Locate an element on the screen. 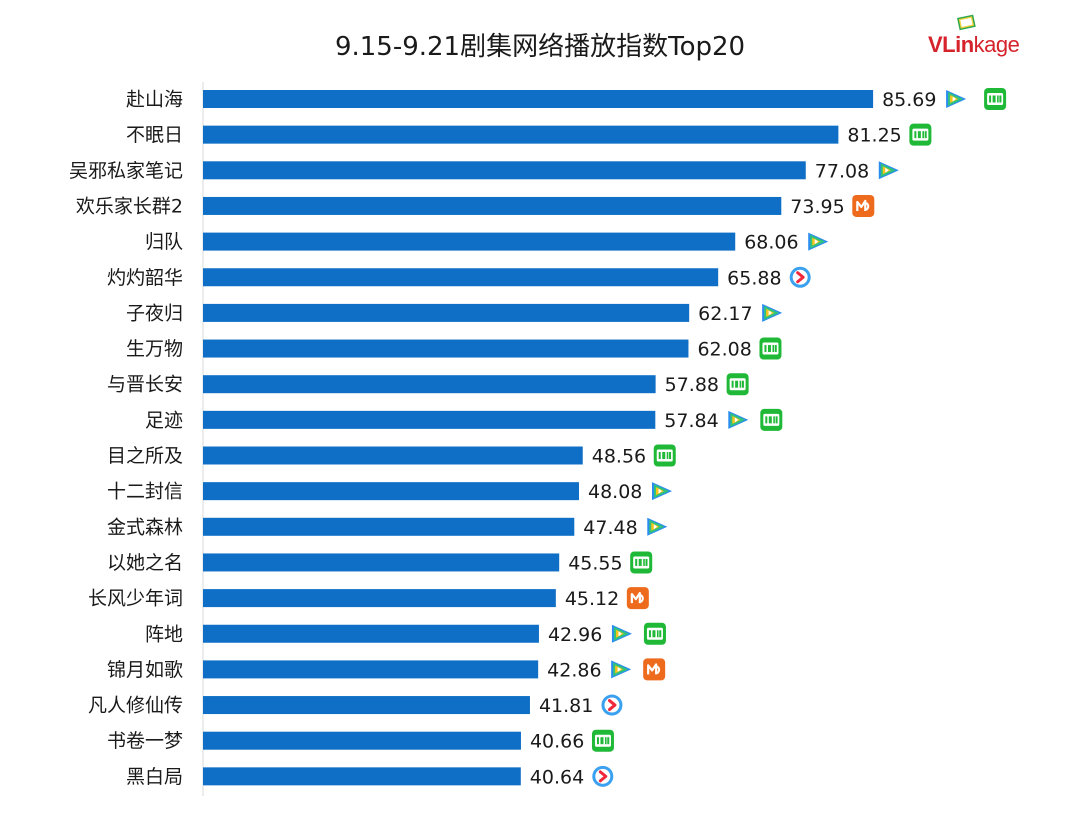 Image resolution: width=1080 pixels, height=830 pixels. category-label: 以她之名 is located at coordinates (145, 563).